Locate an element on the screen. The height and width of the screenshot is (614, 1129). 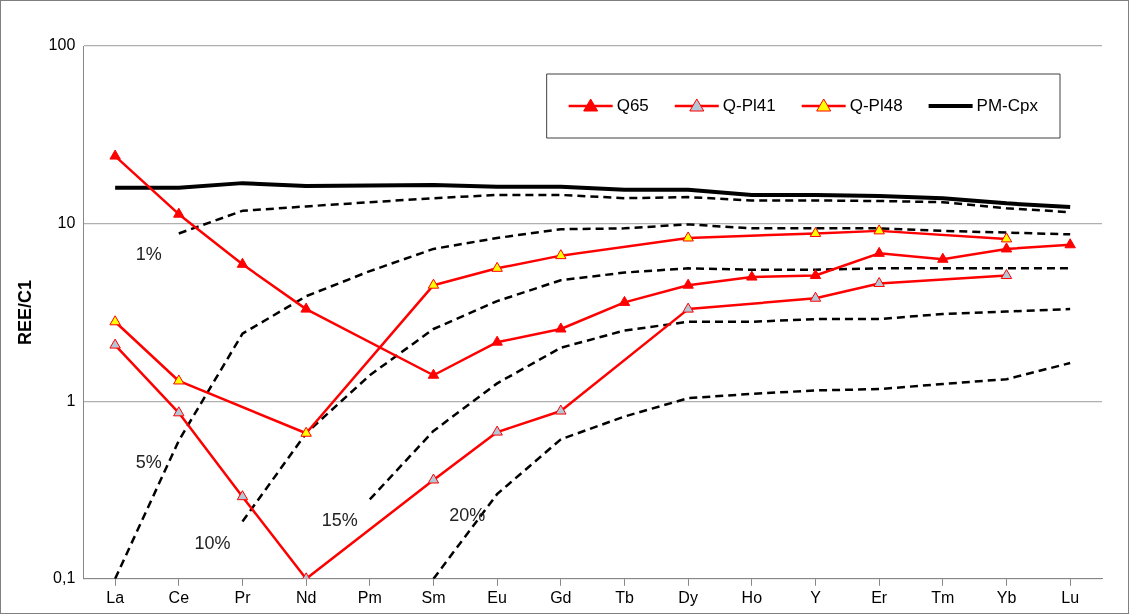
x-tick-label: Er is located at coordinates (879, 597).